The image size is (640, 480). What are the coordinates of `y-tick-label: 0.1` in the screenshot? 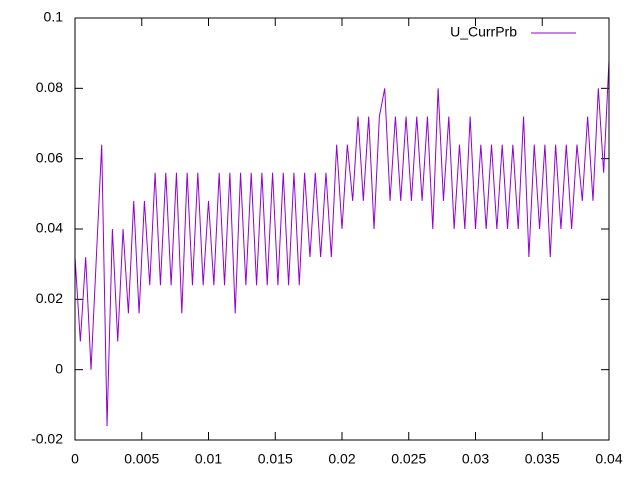 It's located at (54, 17).